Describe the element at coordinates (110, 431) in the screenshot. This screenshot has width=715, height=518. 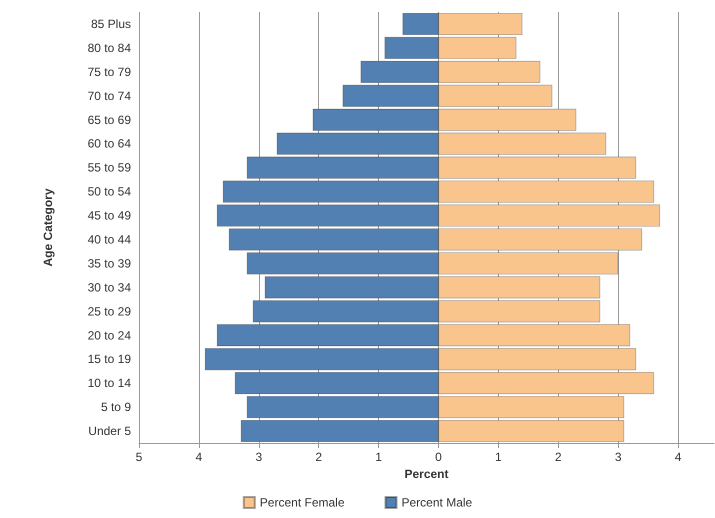
I see `y-tick-label: Under 5` at that location.